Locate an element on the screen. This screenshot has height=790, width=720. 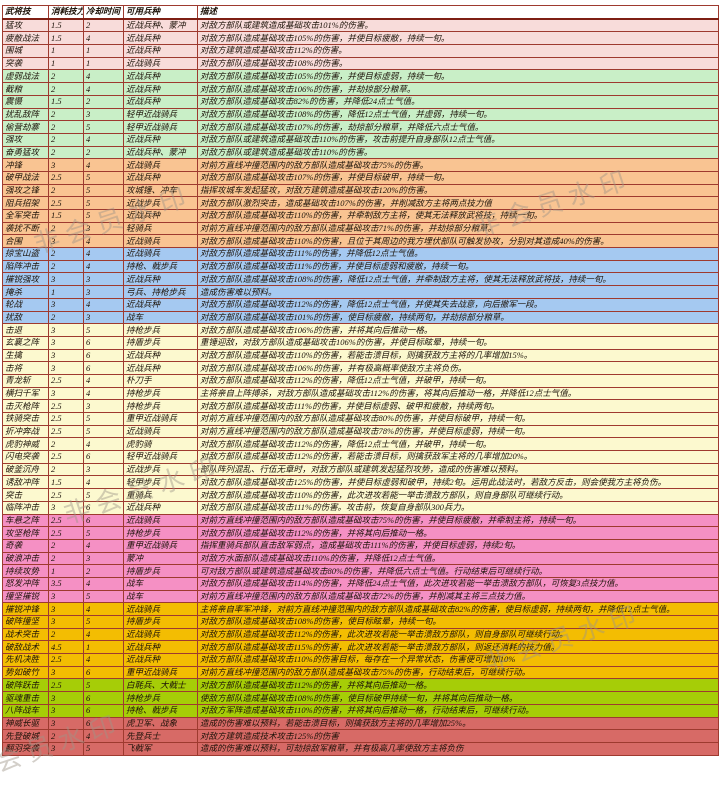
skill-name-cell: 破釜沉舟 is located at coordinates (25, 469).